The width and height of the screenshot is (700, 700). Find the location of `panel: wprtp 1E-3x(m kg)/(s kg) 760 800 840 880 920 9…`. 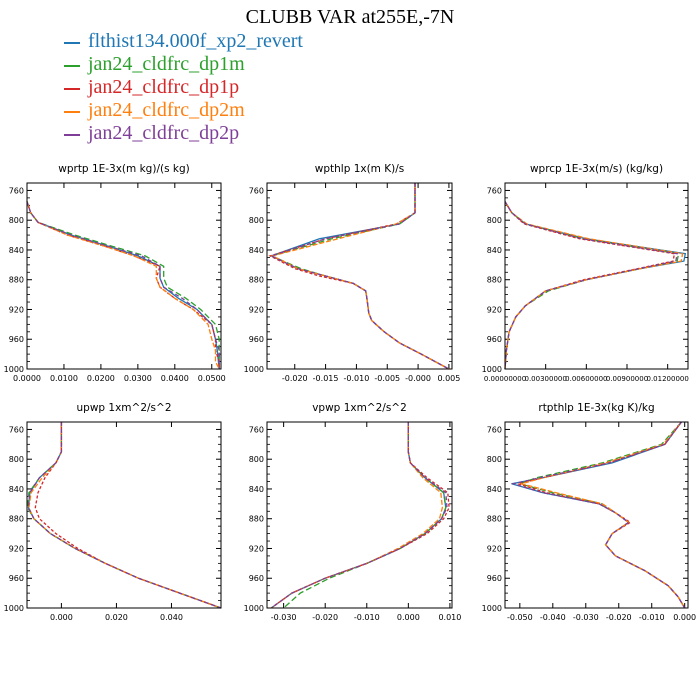

panel: wprtp 1E-3x(m kg)/(s kg) 760 800 840 880 920 9… is located at coordinates (115, 273).